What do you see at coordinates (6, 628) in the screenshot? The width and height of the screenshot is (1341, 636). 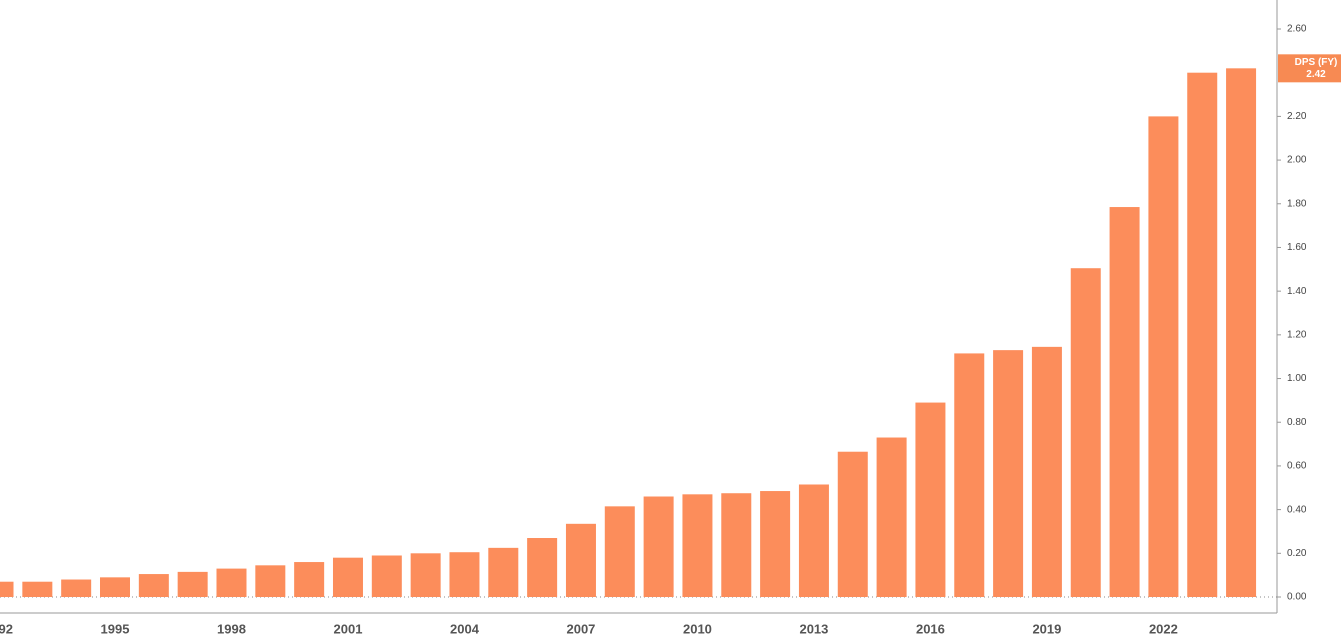 I see `x-tick-label: 1992` at bounding box center [6, 628].